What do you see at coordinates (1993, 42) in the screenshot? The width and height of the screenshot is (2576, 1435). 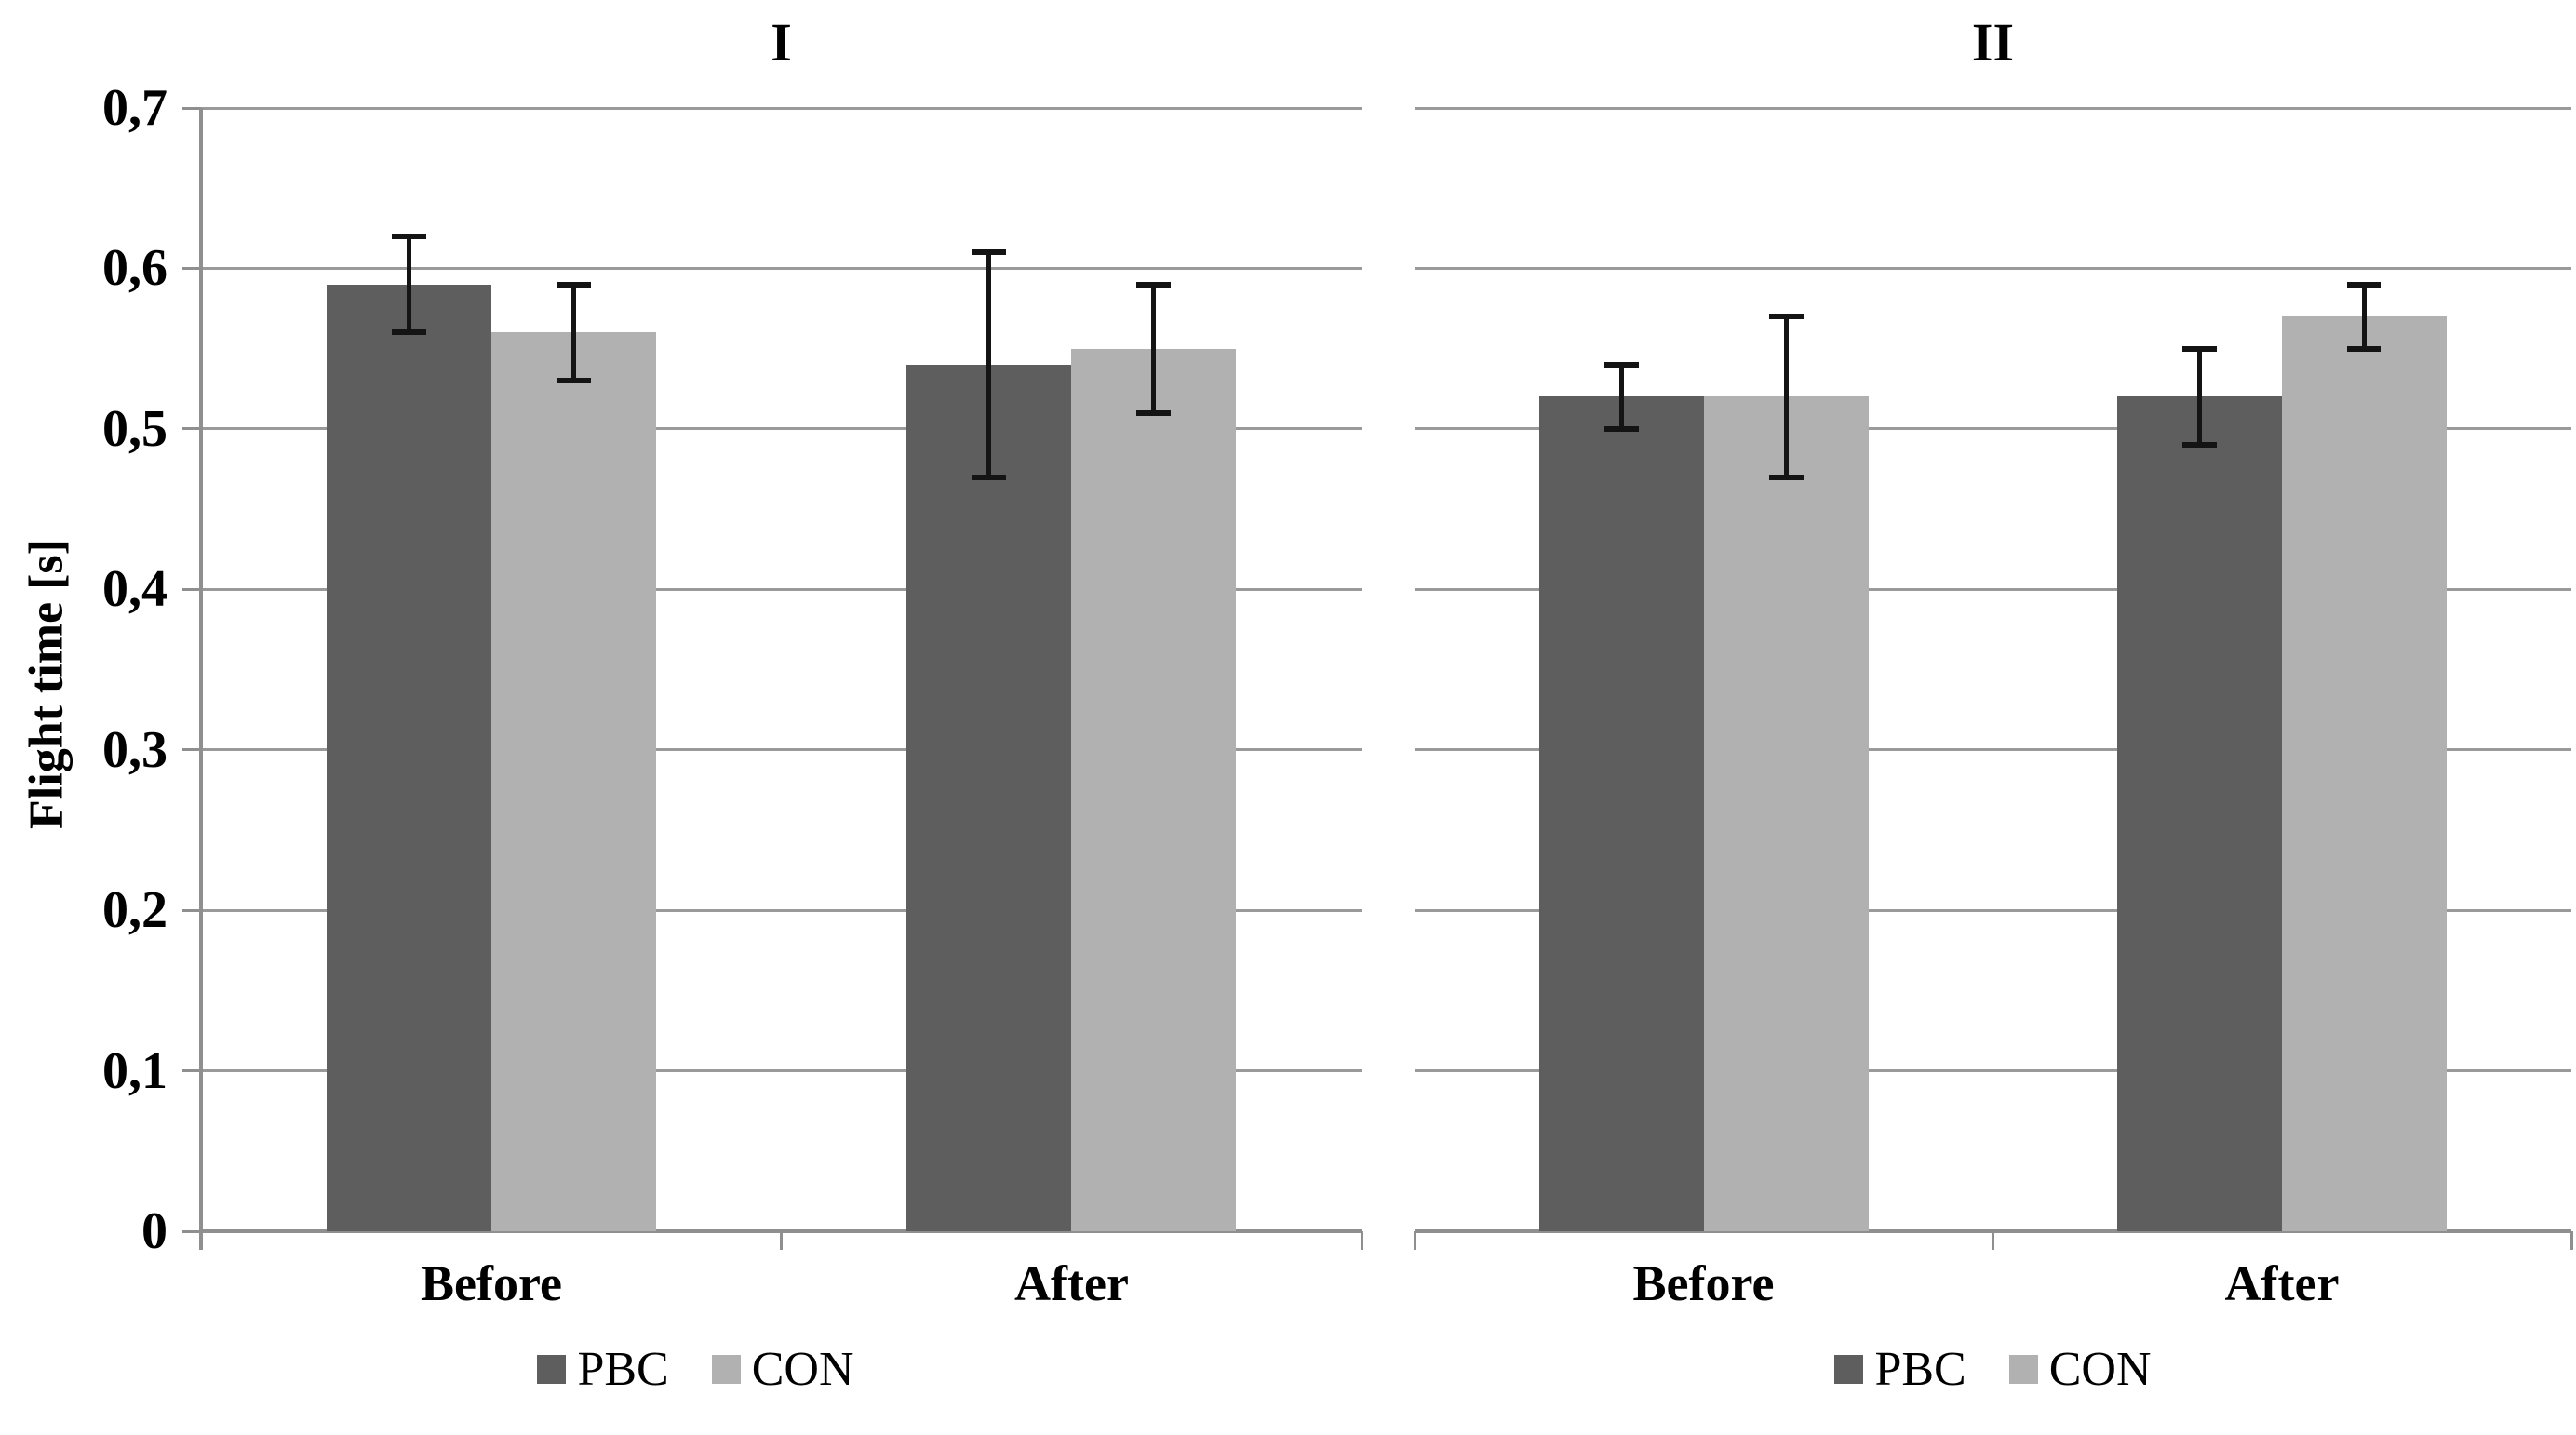 I see `panel-2-title: II` at bounding box center [1993, 42].